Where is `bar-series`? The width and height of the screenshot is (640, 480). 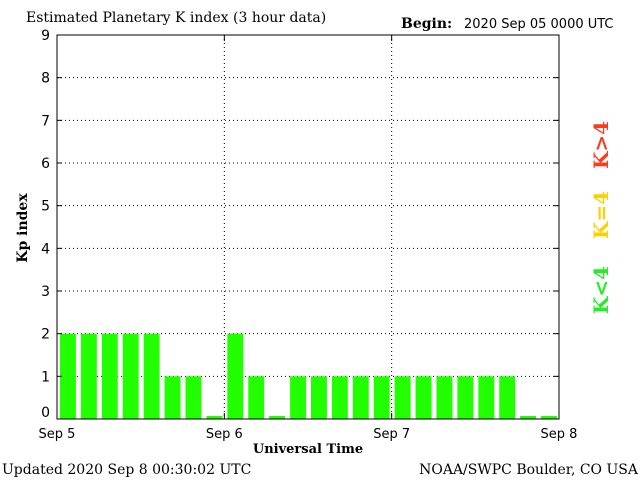
bar-series is located at coordinates (308, 376).